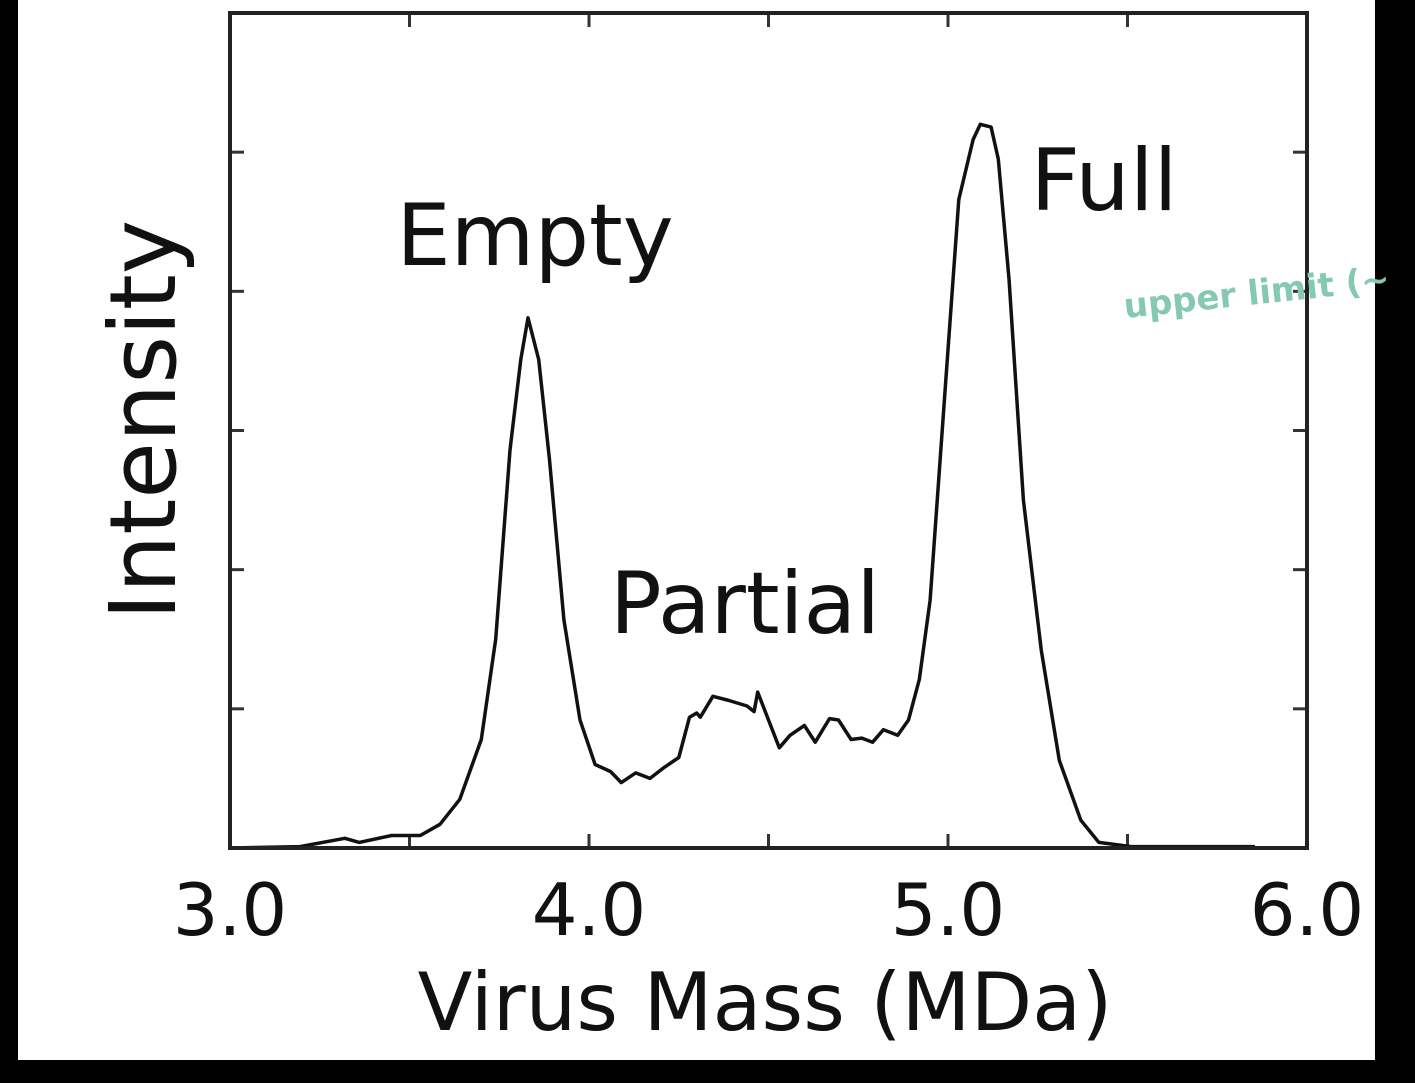  What do you see at coordinates (745, 604) in the screenshot?
I see `annotation-partial: Partial` at bounding box center [745, 604].